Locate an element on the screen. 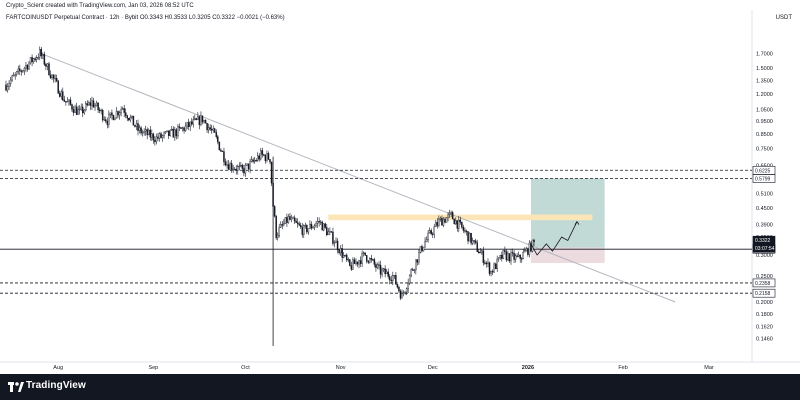  level-price-tag: 0.2358 is located at coordinates (763, 284).